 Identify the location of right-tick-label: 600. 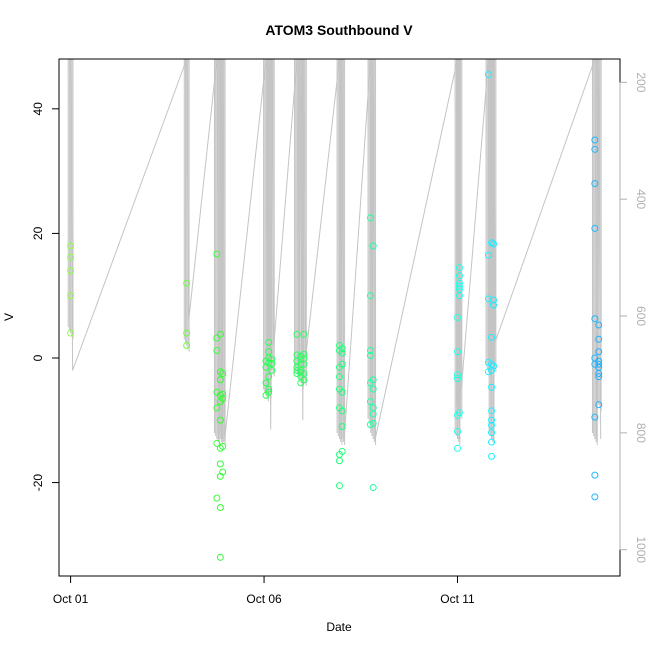
(641, 316).